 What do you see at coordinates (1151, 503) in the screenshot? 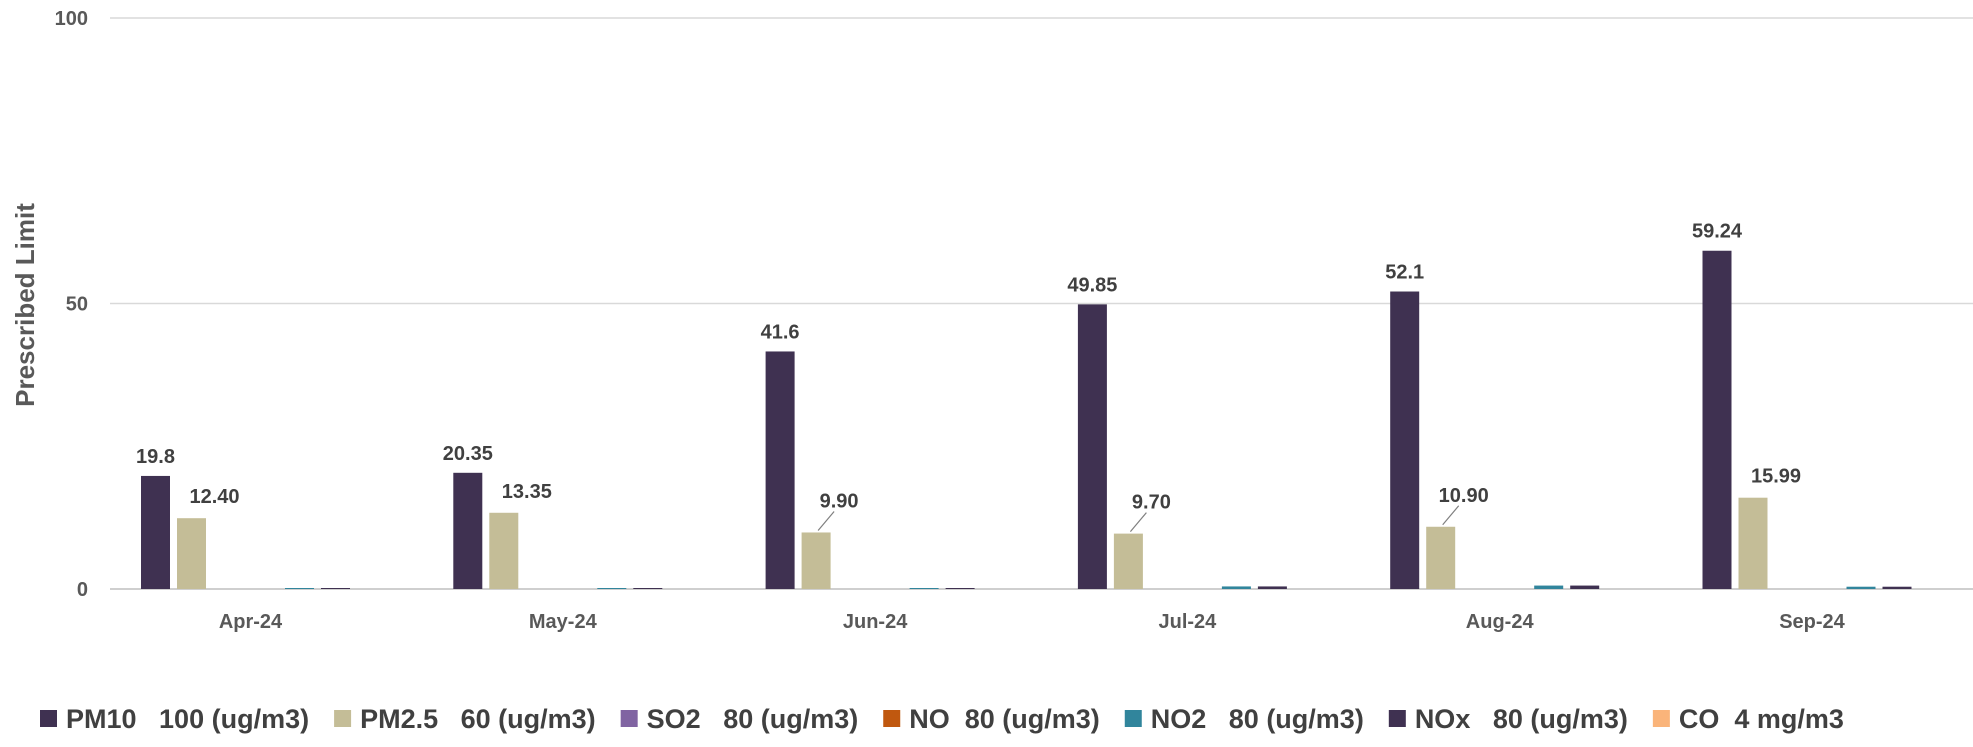
I see `data-label: 9.70` at bounding box center [1151, 503].